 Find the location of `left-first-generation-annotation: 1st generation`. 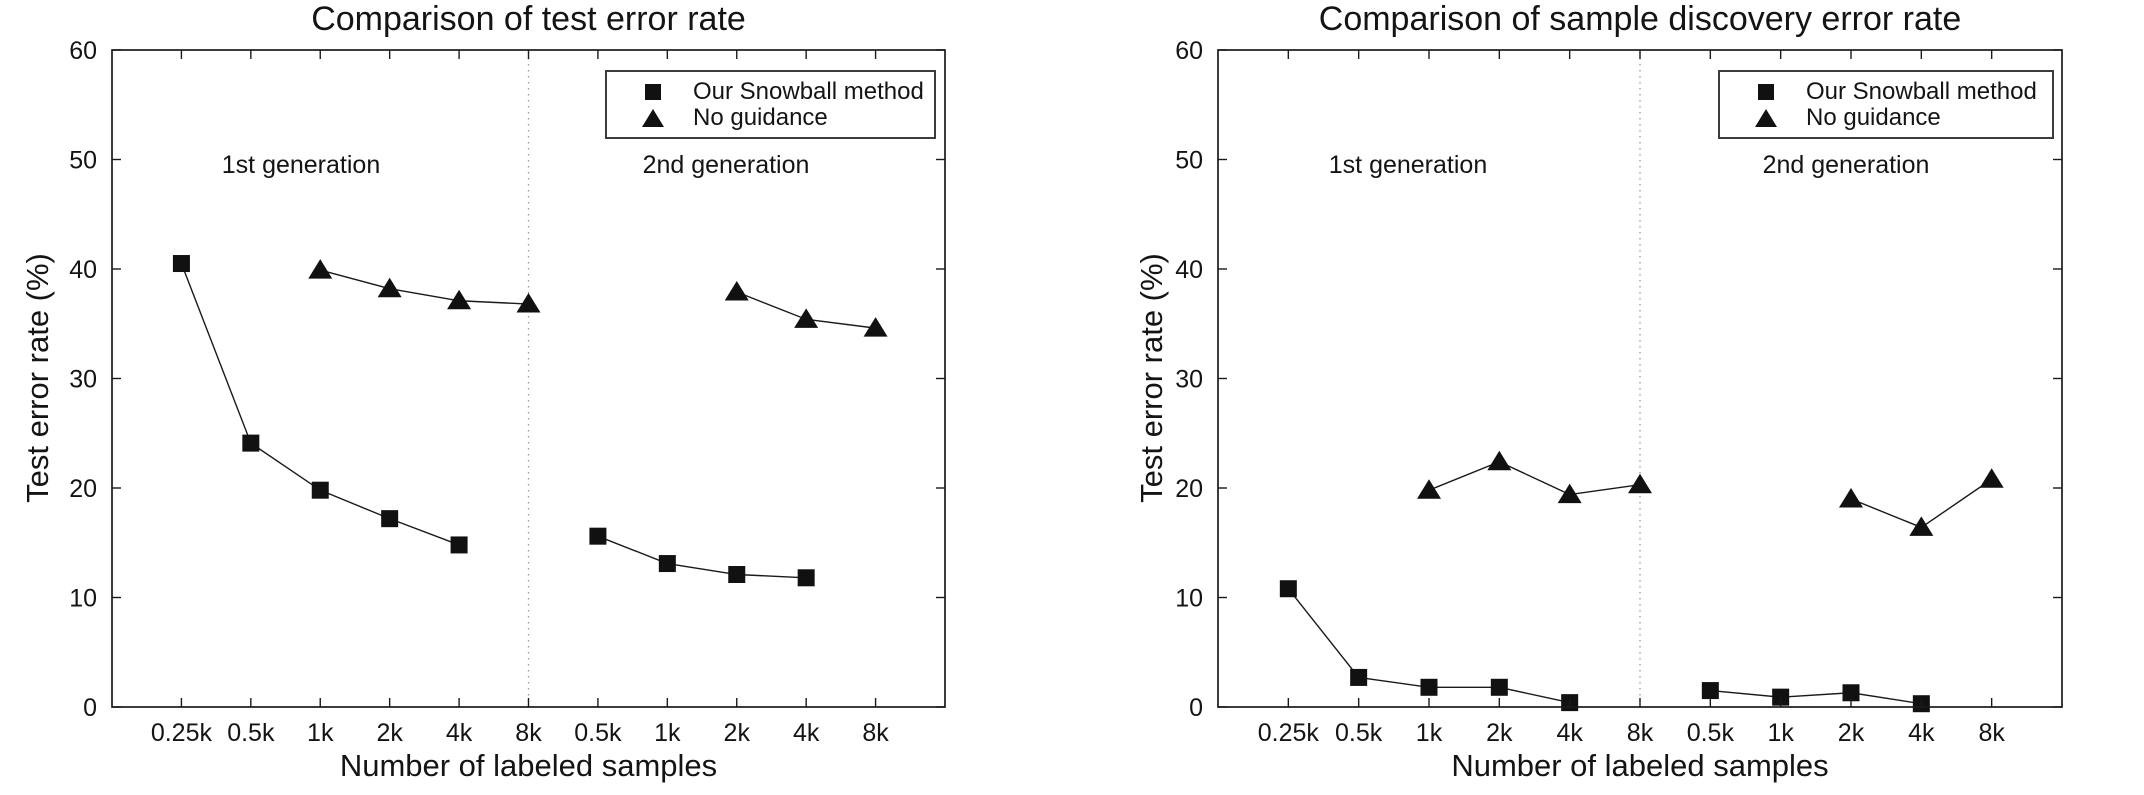

left-first-generation-annotation: 1st generation is located at coordinates (301, 165).